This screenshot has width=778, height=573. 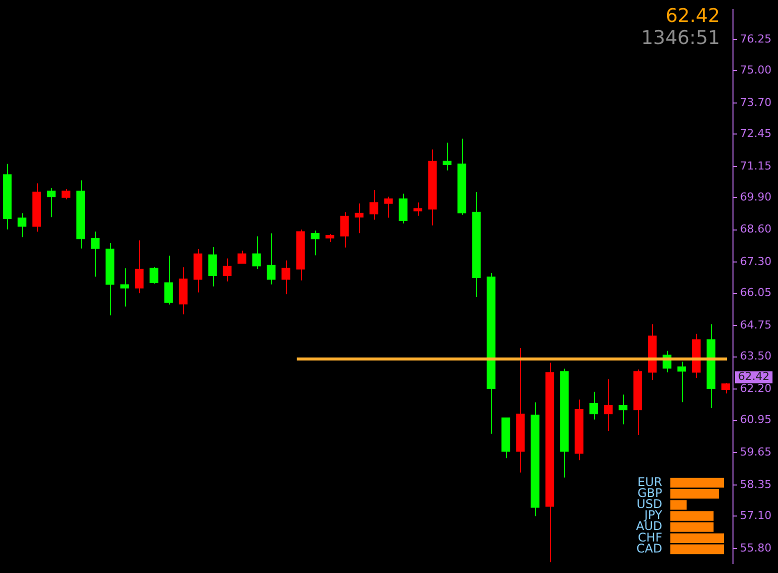 I want to click on text: 62.42, so click(x=754, y=377).